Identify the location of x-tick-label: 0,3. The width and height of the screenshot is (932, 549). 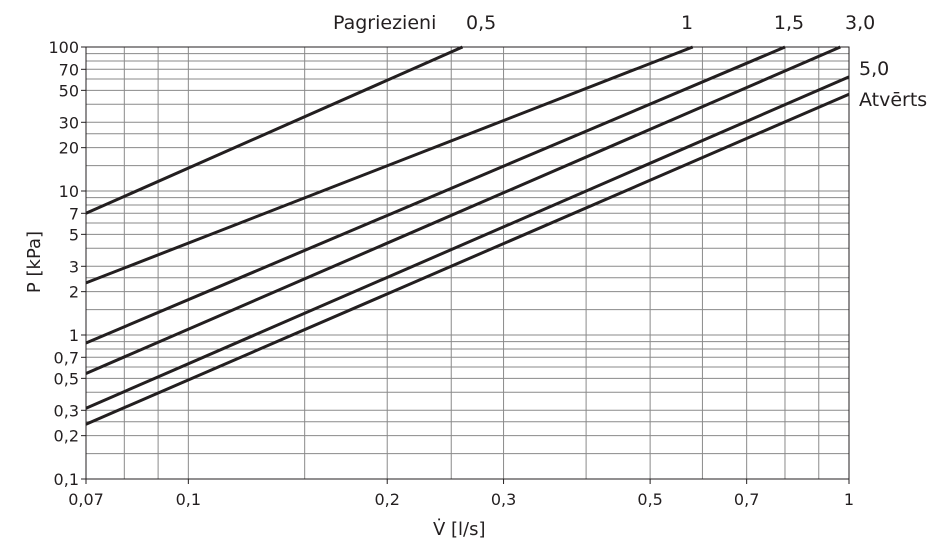
(503, 499).